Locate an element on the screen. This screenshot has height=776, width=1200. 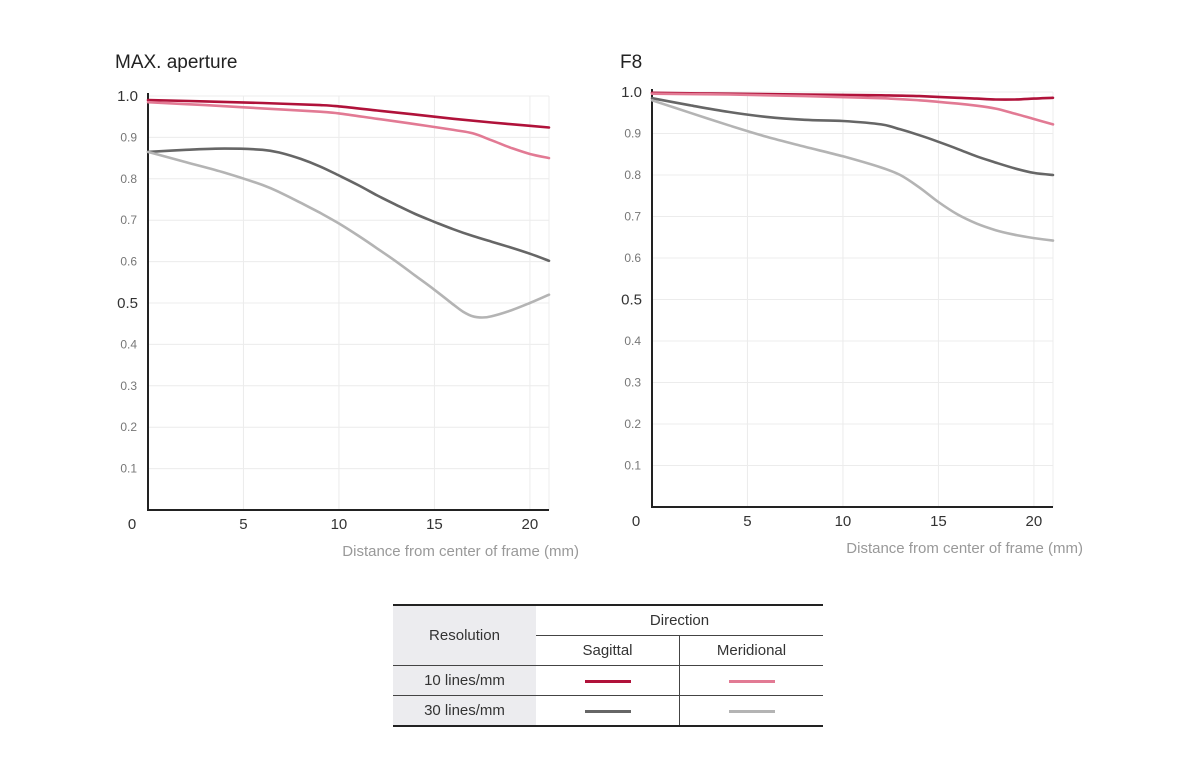
resolution-header: Resolution is located at coordinates (464, 635).